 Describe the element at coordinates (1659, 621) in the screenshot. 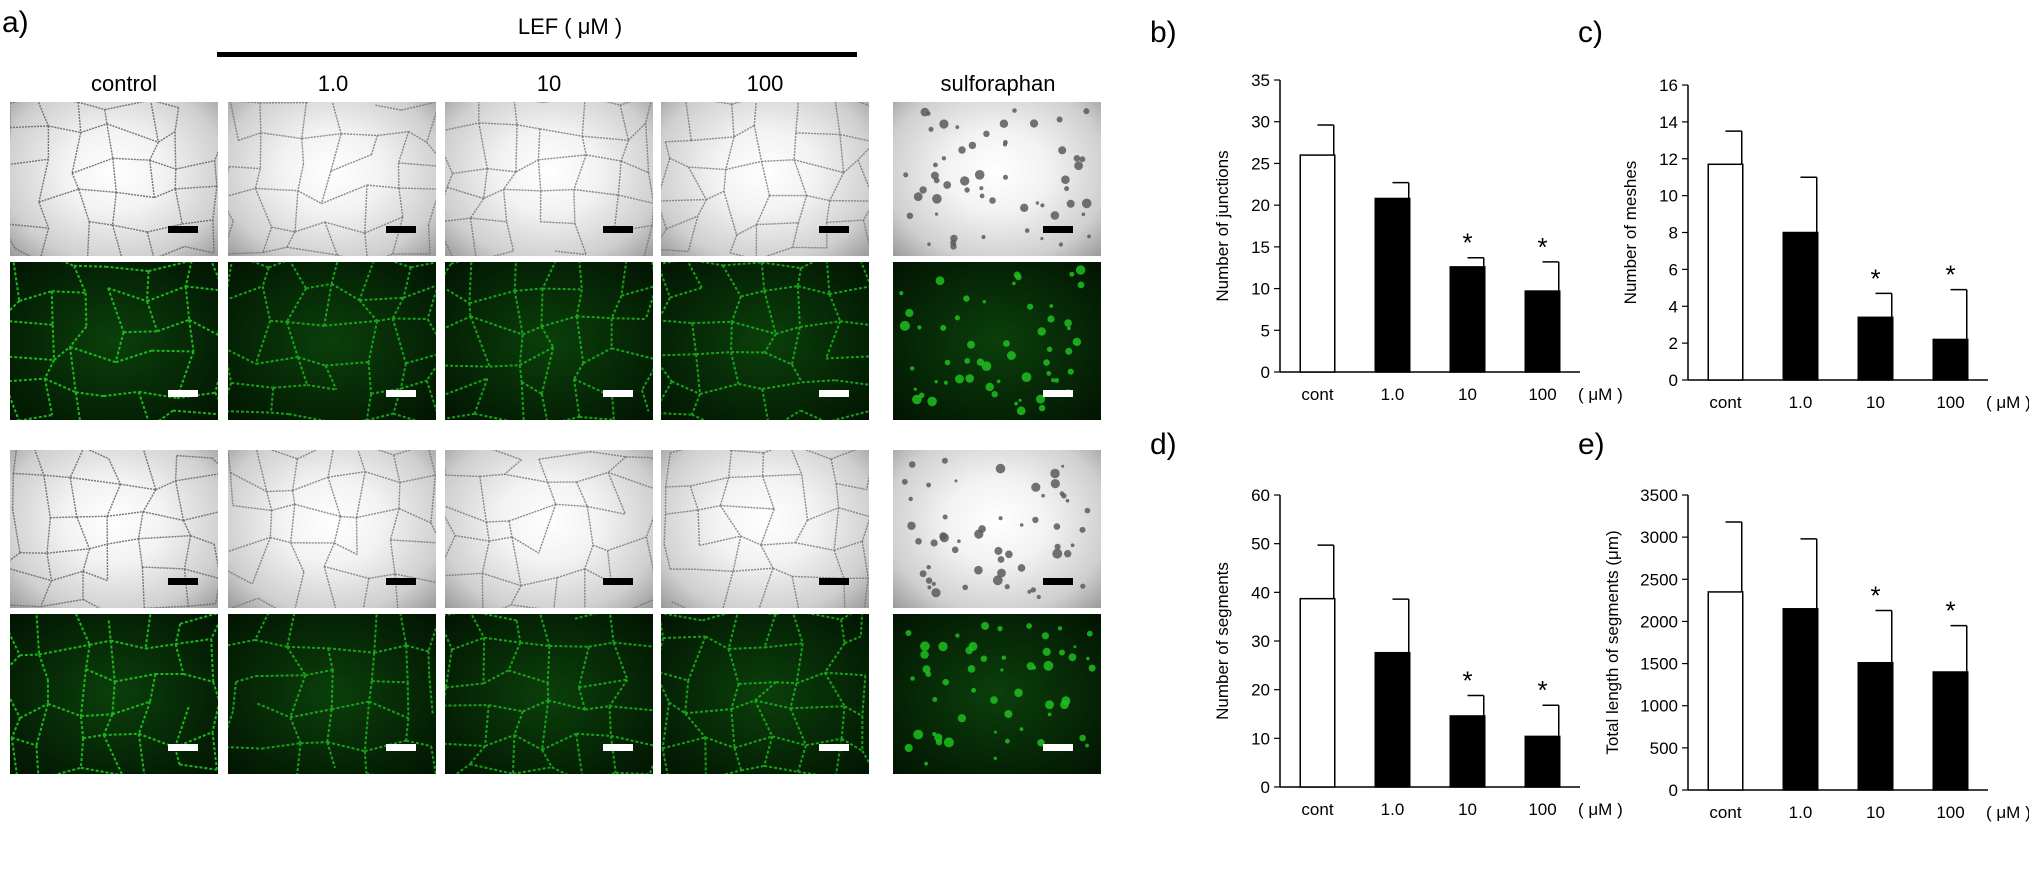

I see `y-tick-label: 2000` at that location.